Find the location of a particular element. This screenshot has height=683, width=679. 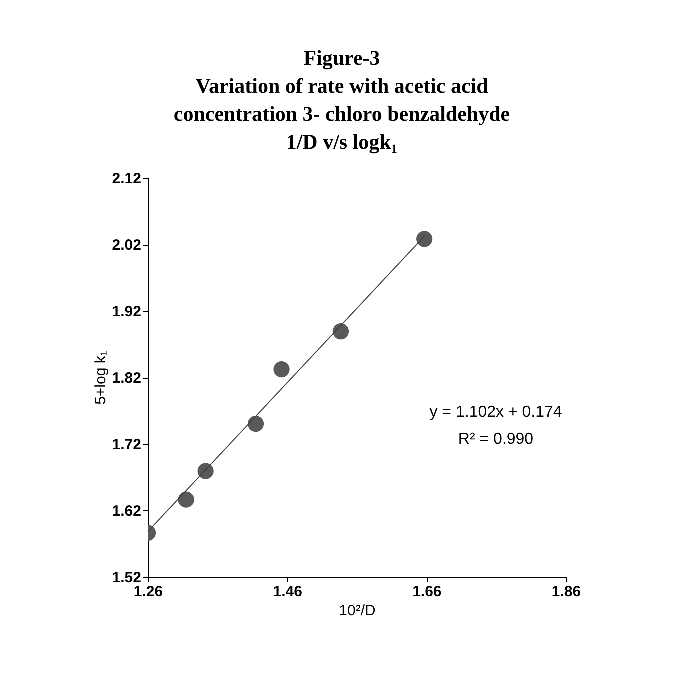

text: Variation of rate with acetic acid is located at coordinates (342, 86).